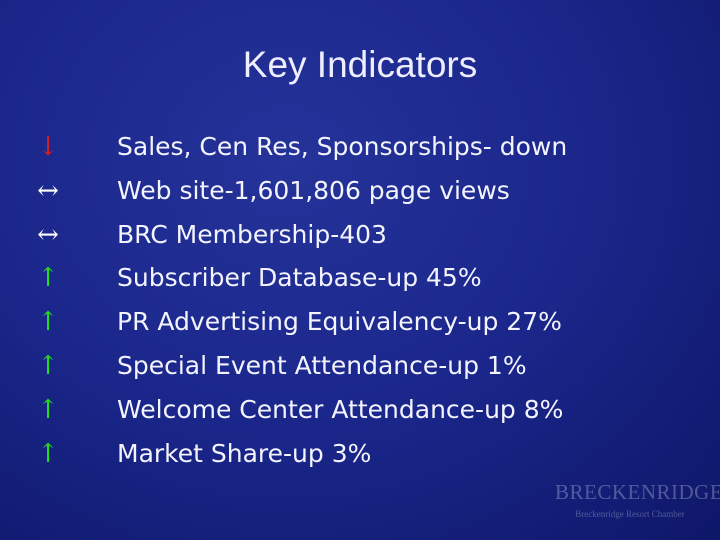  What do you see at coordinates (339, 322) in the screenshot?
I see `indicator-text: PR Advertising Equivalency-up 27%` at bounding box center [339, 322].